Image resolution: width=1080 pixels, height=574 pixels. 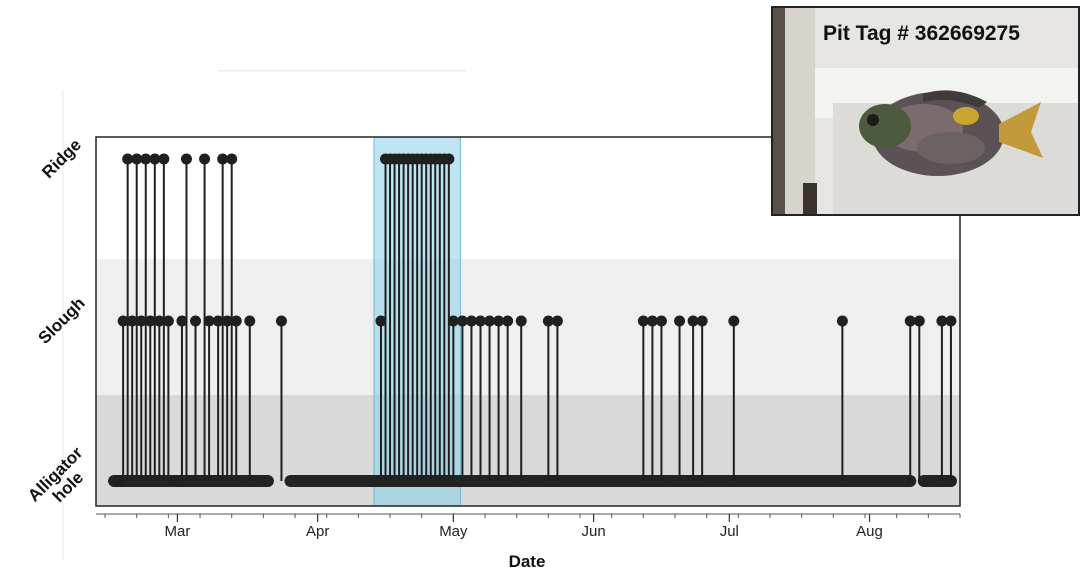 I want to click on x-tick-label: Mar, so click(x=178, y=531).